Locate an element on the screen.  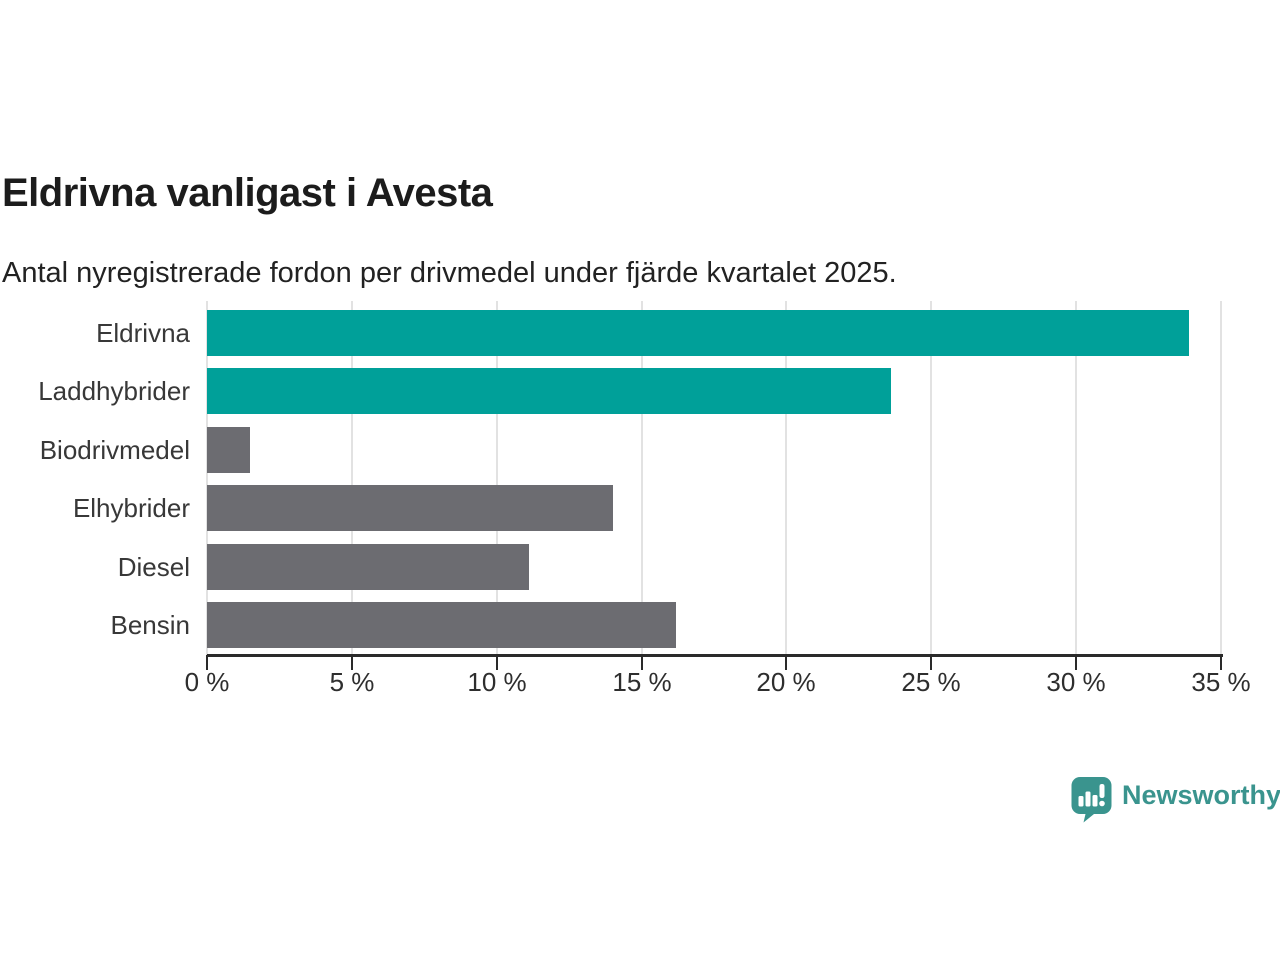
bar-laddhybrider is located at coordinates (549, 391).